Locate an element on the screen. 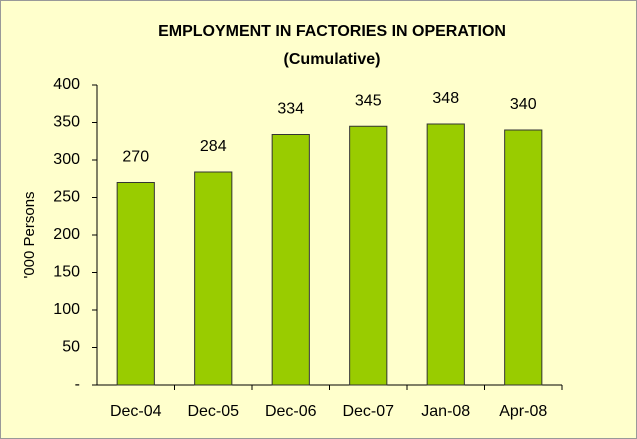  y-axis-label: '000 Persons is located at coordinates (29, 234).